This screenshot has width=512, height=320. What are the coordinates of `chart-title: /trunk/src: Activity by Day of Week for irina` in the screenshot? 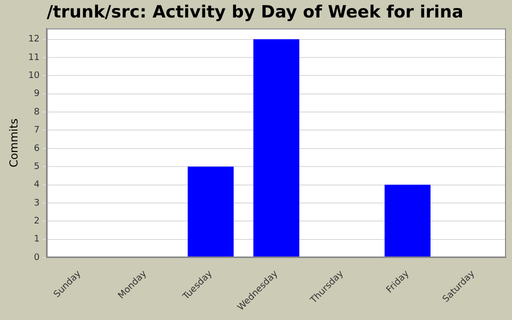 It's located at (255, 12).